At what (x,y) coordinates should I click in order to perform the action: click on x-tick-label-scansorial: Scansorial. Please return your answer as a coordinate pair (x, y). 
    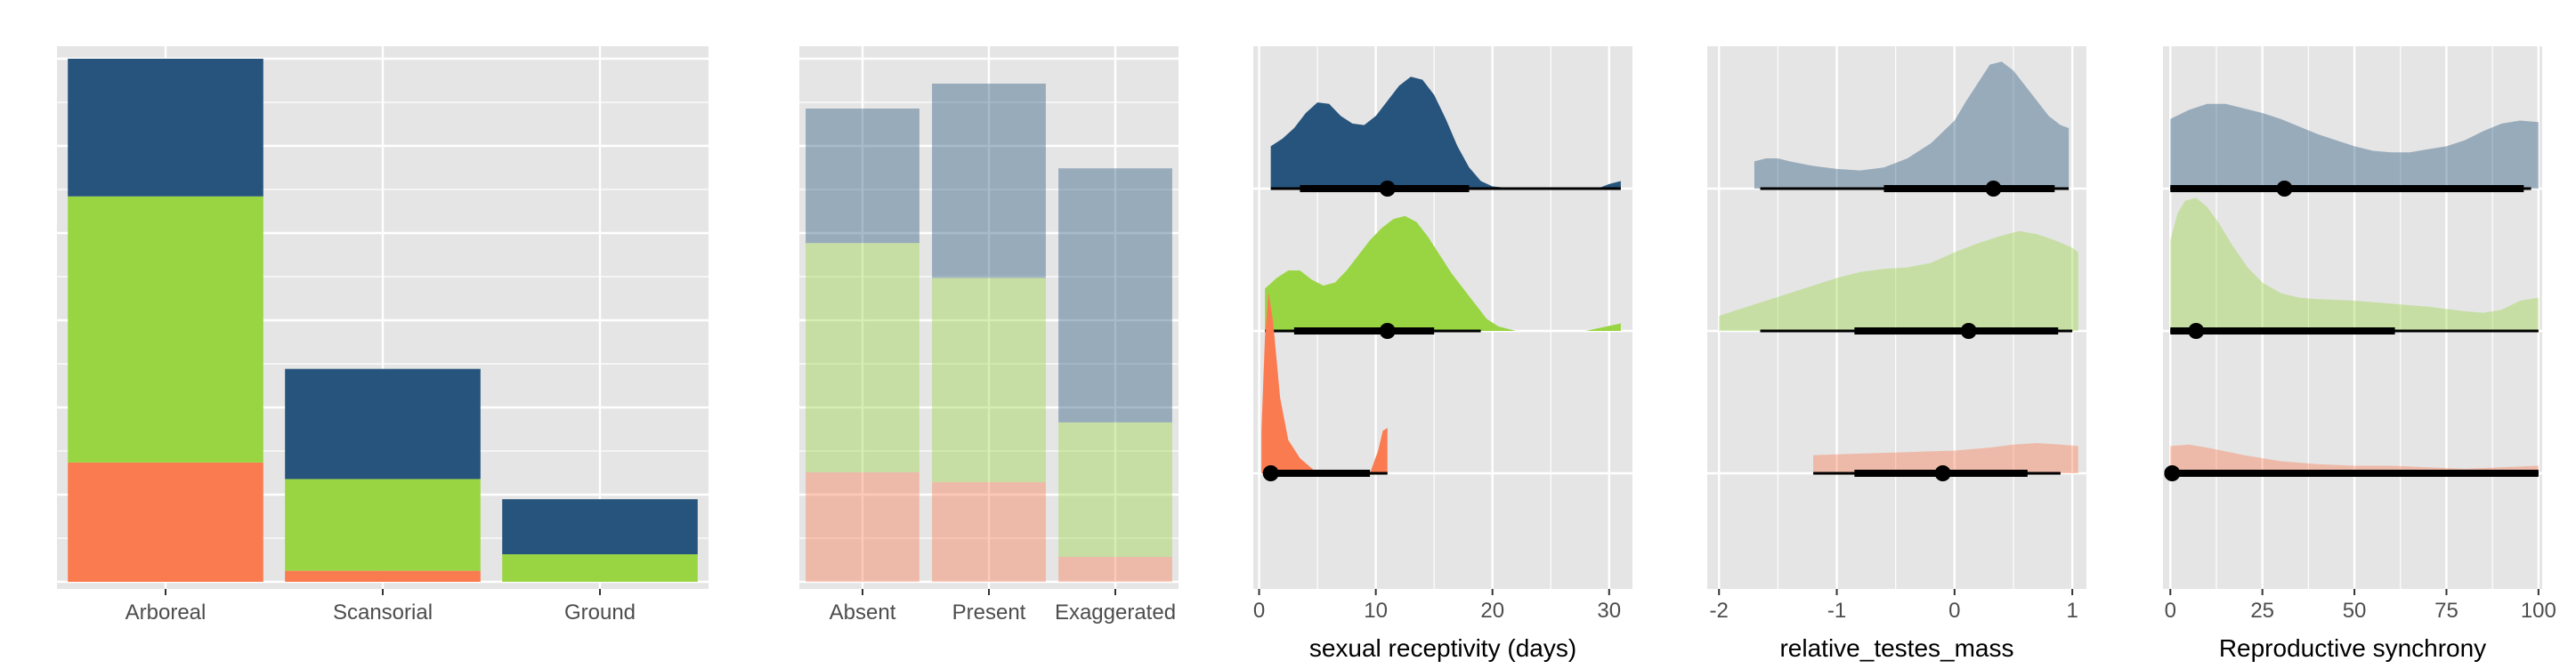
    Looking at the image, I should click on (383, 612).